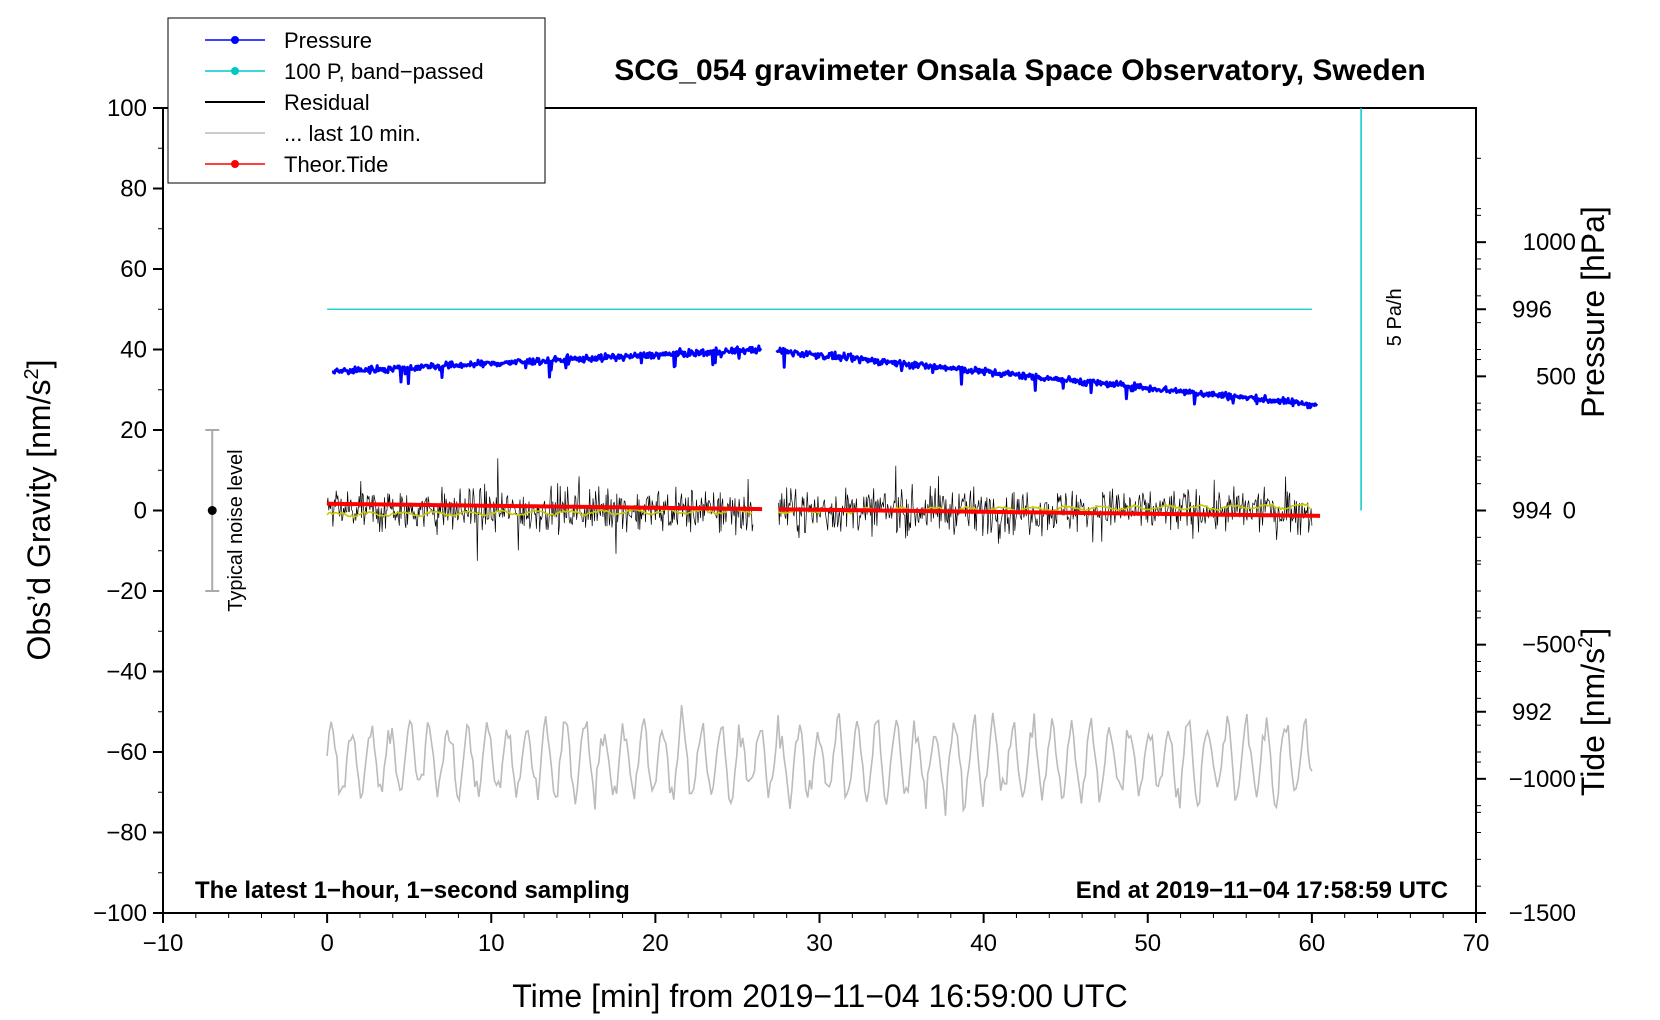 The height and width of the screenshot is (1020, 1660). Describe the element at coordinates (328, 40) in the screenshot. I see `legend-label: Pressure` at that location.